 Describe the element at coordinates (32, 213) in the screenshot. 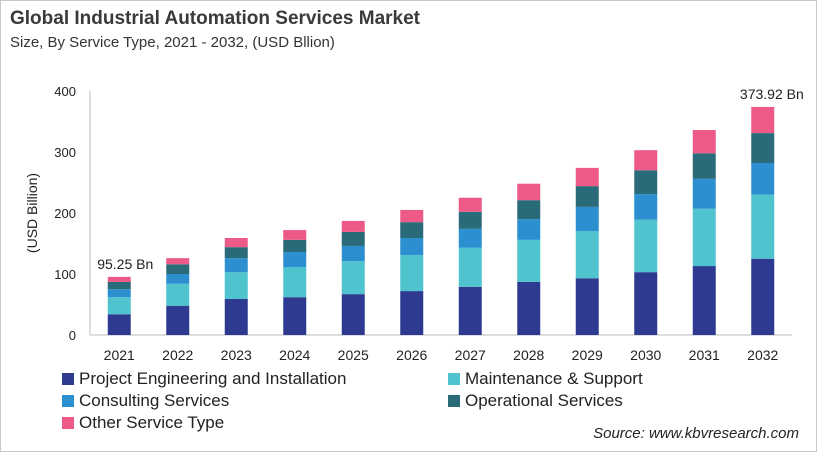

I see `y-axis-label: (USD Billion)` at that location.